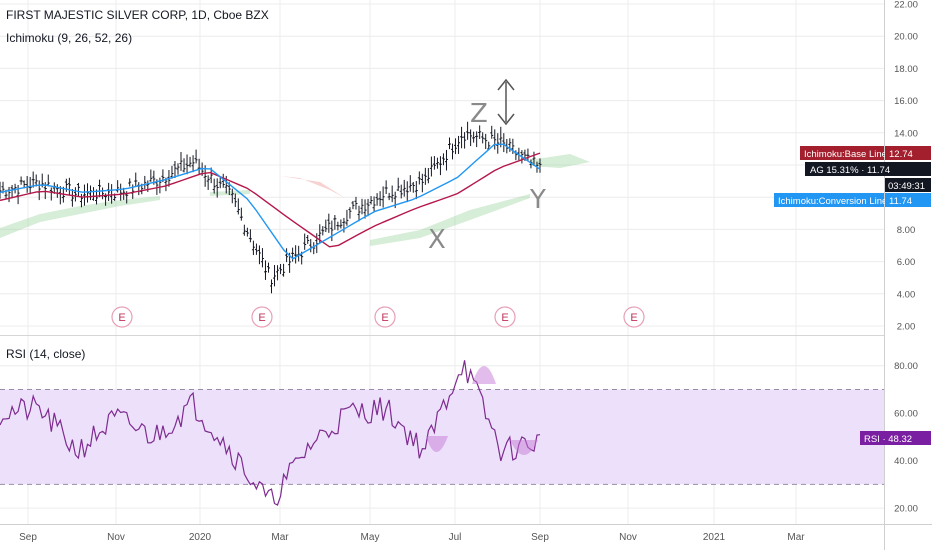 The width and height of the screenshot is (932, 550). What do you see at coordinates (906, 262) in the screenshot?
I see `price-tick-label: 6.00` at bounding box center [906, 262].